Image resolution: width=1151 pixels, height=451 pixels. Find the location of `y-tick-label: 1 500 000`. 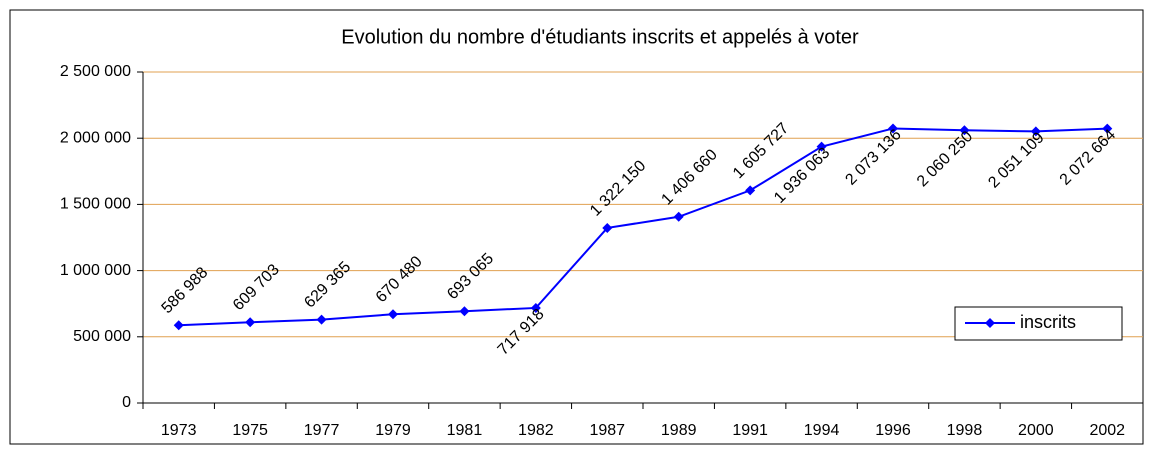

y-tick-label: 1 500 000 is located at coordinates (95, 204).